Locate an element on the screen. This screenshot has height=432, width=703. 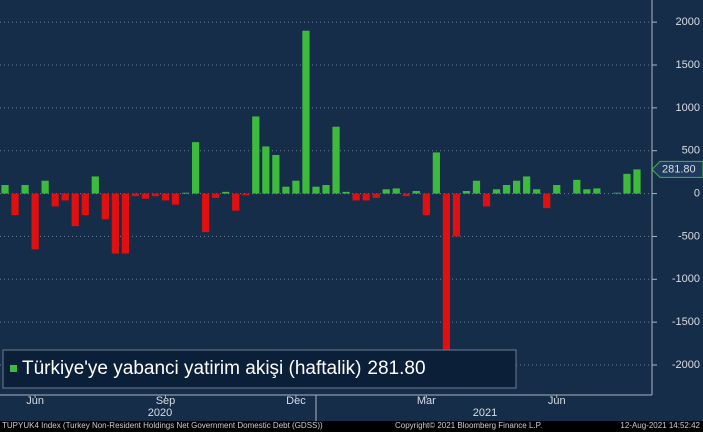
year-label: 2020 is located at coordinates (160, 413).